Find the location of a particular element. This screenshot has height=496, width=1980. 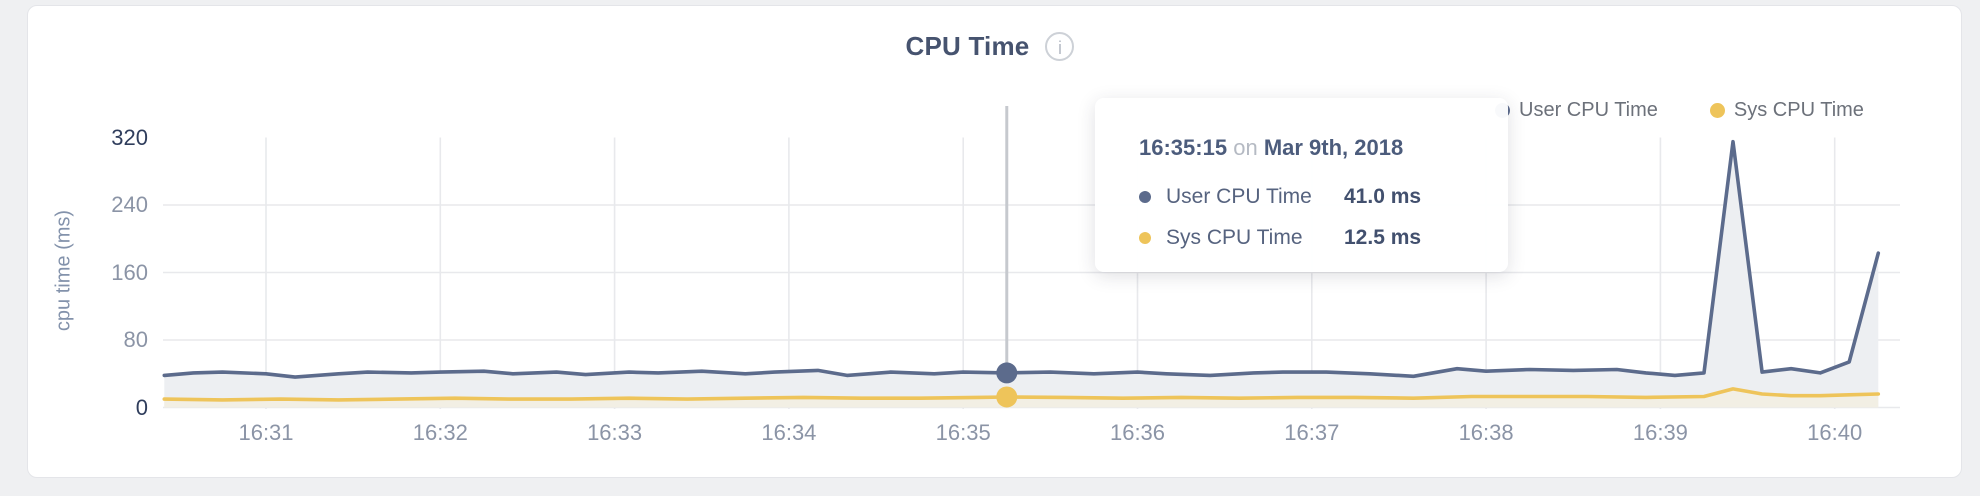

tooltip-row-sys: Sys CPU Time 12.5 ms is located at coordinates (1323, 237).